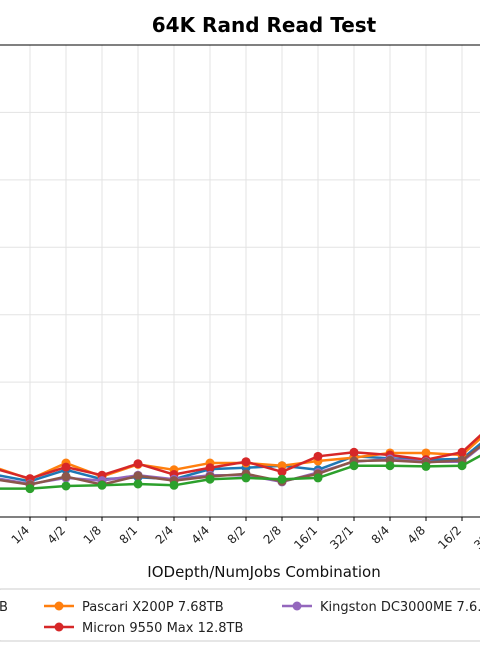 This screenshot has height=650, width=480. Describe the element at coordinates (305, 537) in the screenshot. I see `x-tick-label: 16/1` at that location.